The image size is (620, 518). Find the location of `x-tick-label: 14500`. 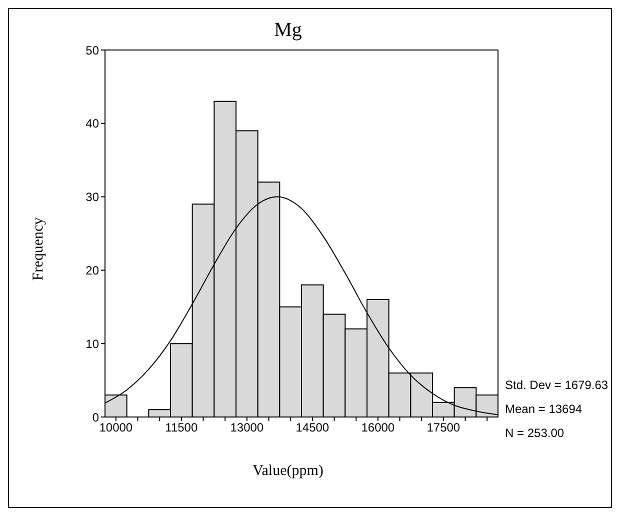

x-tick-label: 14500 is located at coordinates (313, 427).